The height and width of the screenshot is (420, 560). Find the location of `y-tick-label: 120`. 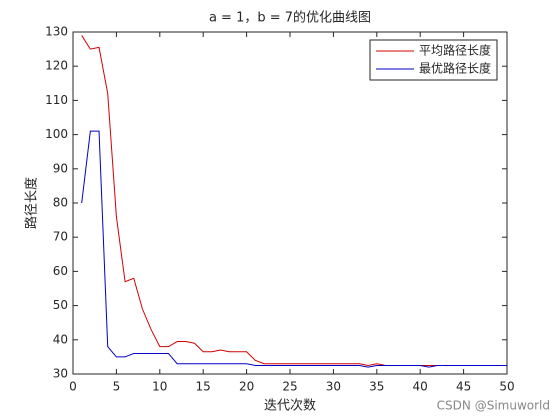

y-tick-label: 120 is located at coordinates (56, 66).